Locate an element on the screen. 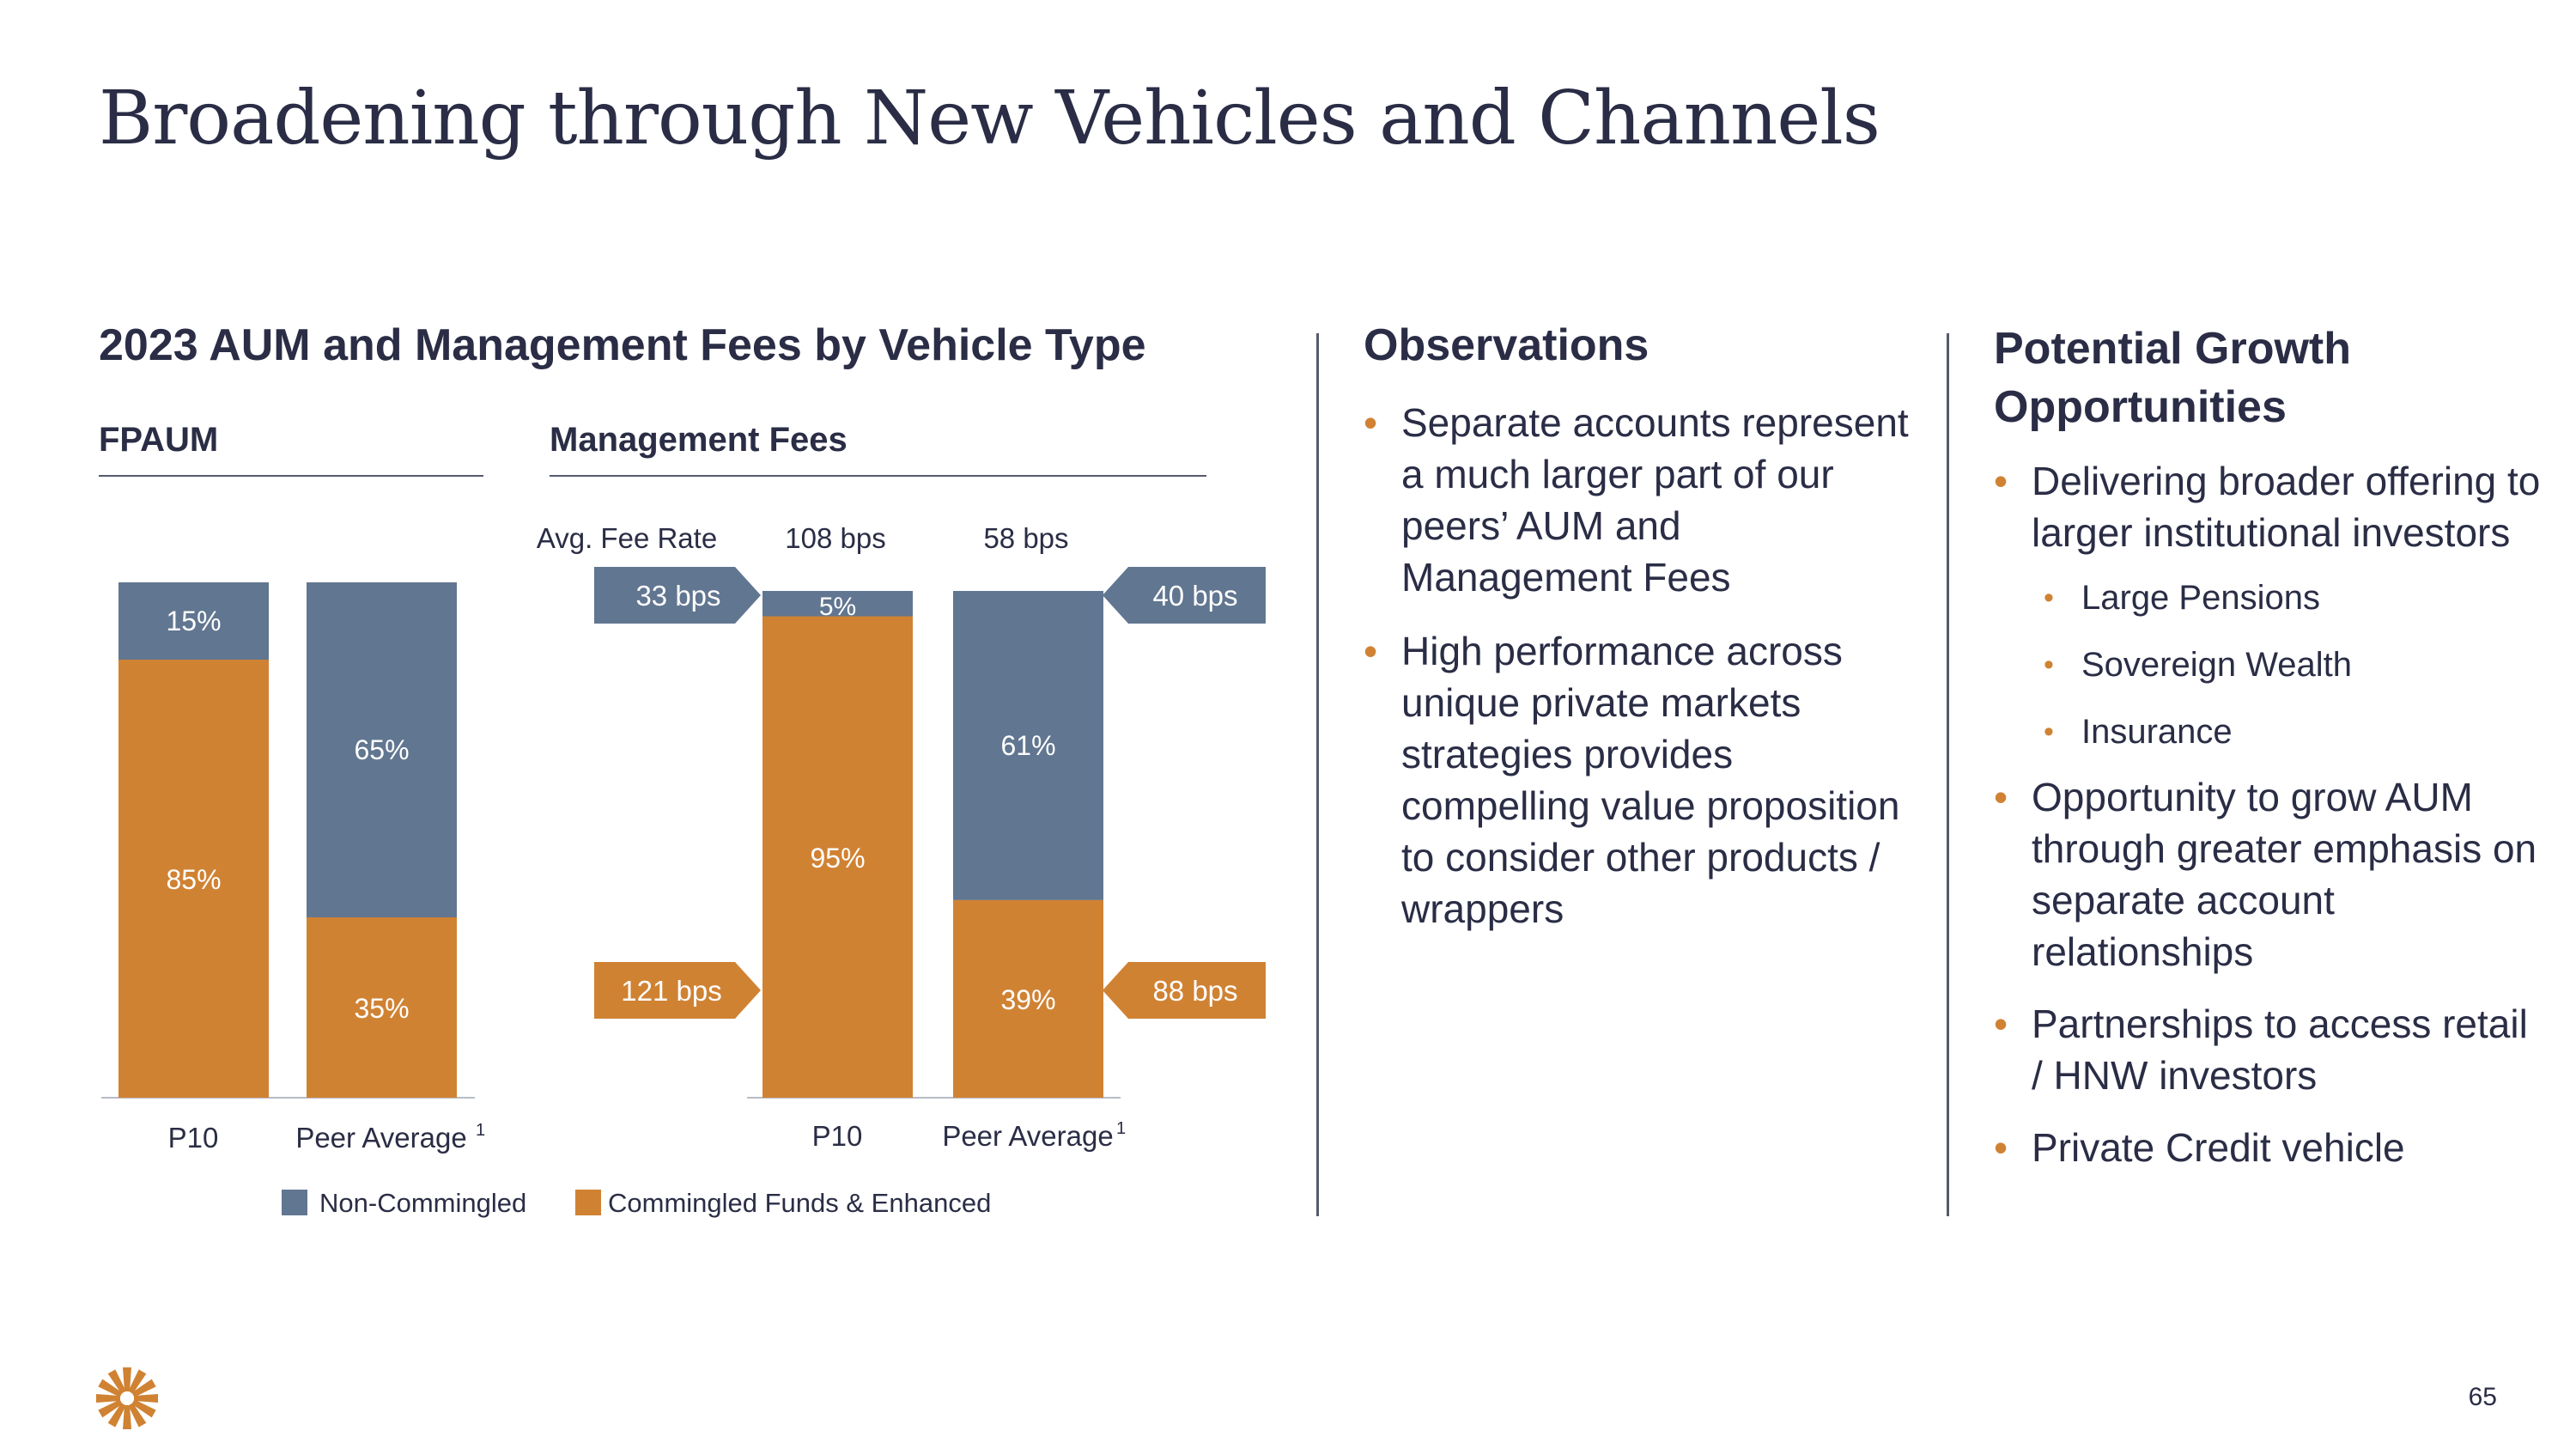 The width and height of the screenshot is (2576, 1449). growth-subitem: Sovereign Wealth is located at coordinates (2294, 665).